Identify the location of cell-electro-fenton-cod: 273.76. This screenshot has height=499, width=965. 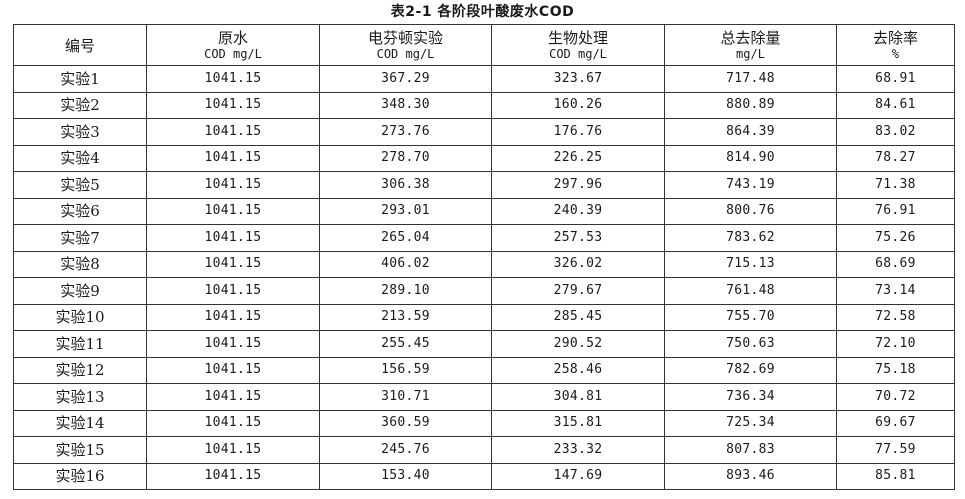
(405, 132).